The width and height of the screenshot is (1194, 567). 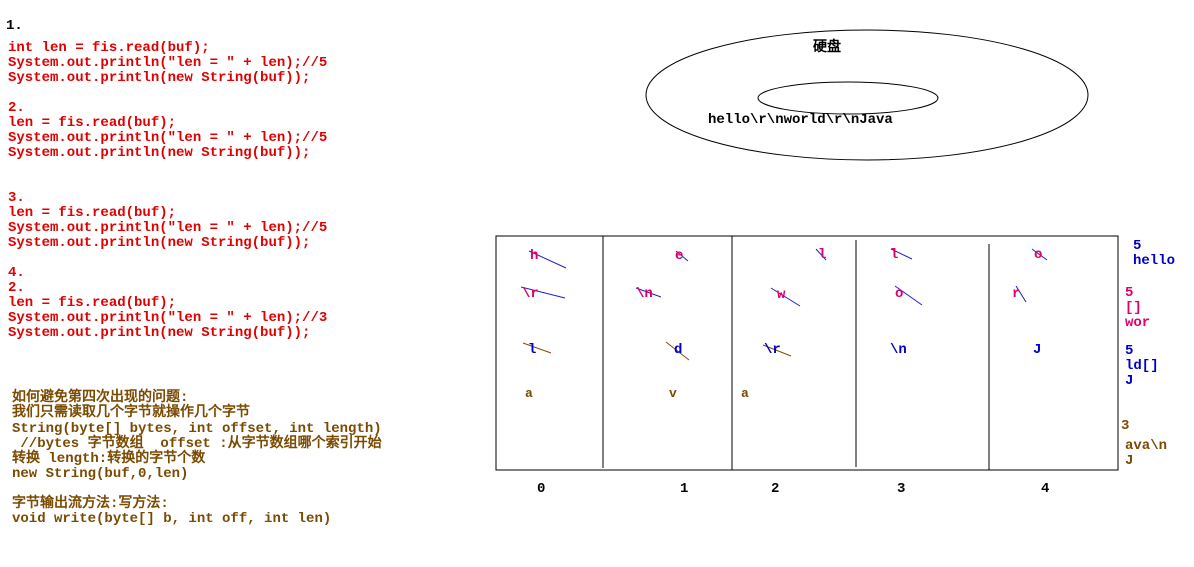 What do you see at coordinates (14, 26) in the screenshot?
I see `step1-number: 1.` at bounding box center [14, 26].